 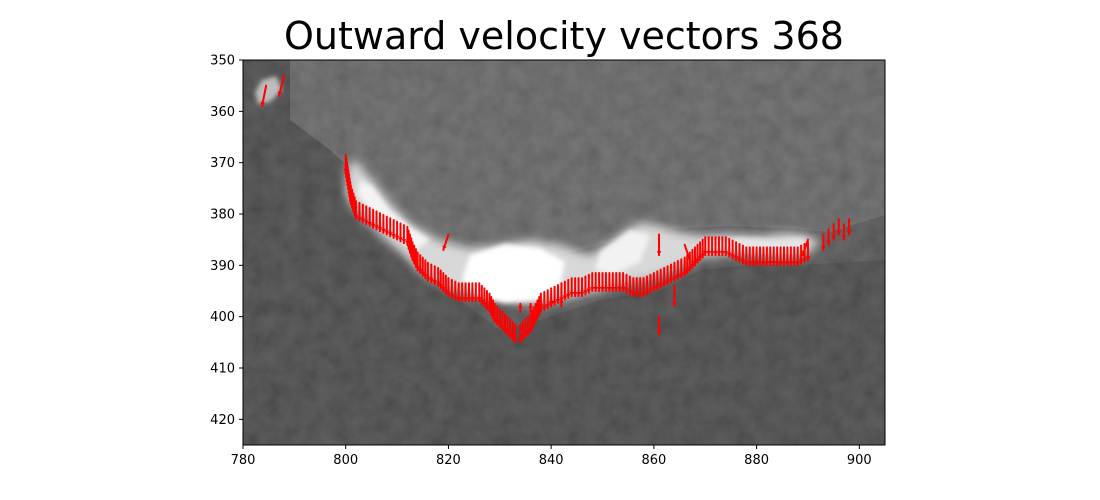 I want to click on x-tick-label: 780, so click(x=243, y=460).